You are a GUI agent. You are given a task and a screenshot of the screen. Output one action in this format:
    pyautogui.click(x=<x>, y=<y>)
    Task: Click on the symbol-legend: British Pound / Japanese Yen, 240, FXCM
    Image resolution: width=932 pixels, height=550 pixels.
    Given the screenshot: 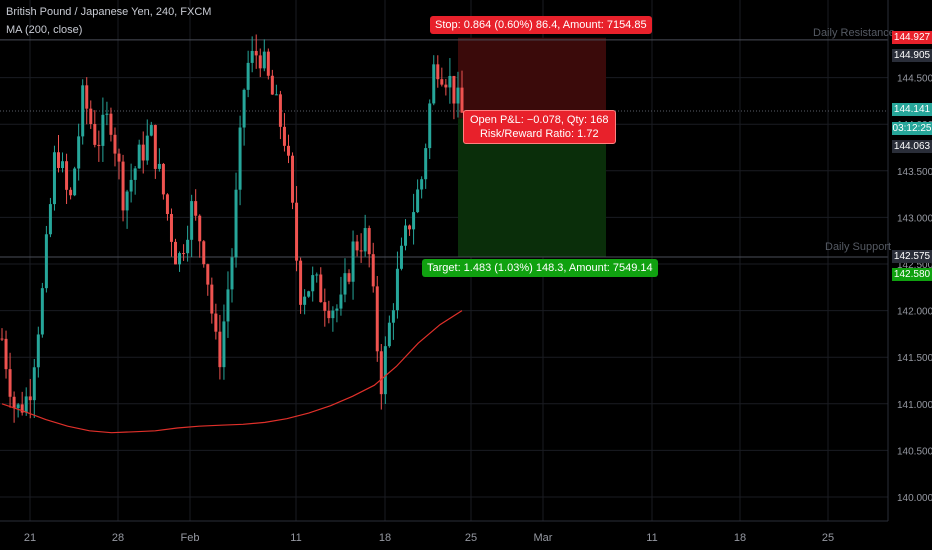 What is the action you would take?
    pyautogui.click(x=109, y=12)
    